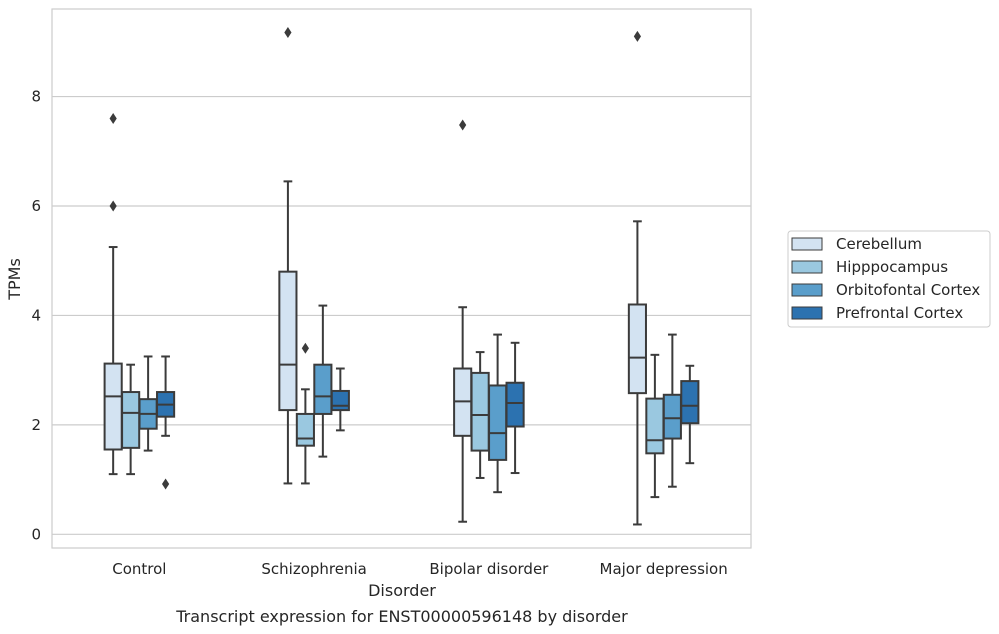 This screenshot has height=634, width=999. Describe the element at coordinates (36, 315) in the screenshot. I see `y-tick-label: 4` at that location.